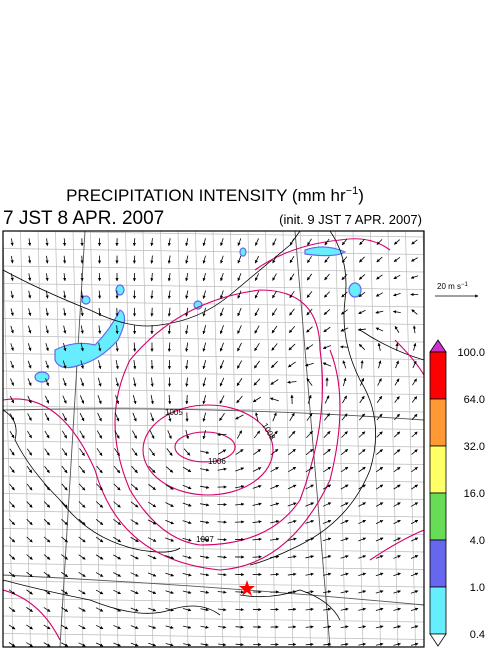 The width and height of the screenshot is (500, 650). What do you see at coordinates (453, 286) in the screenshot?
I see `wind-scale-label: 20 m s−1` at bounding box center [453, 286].